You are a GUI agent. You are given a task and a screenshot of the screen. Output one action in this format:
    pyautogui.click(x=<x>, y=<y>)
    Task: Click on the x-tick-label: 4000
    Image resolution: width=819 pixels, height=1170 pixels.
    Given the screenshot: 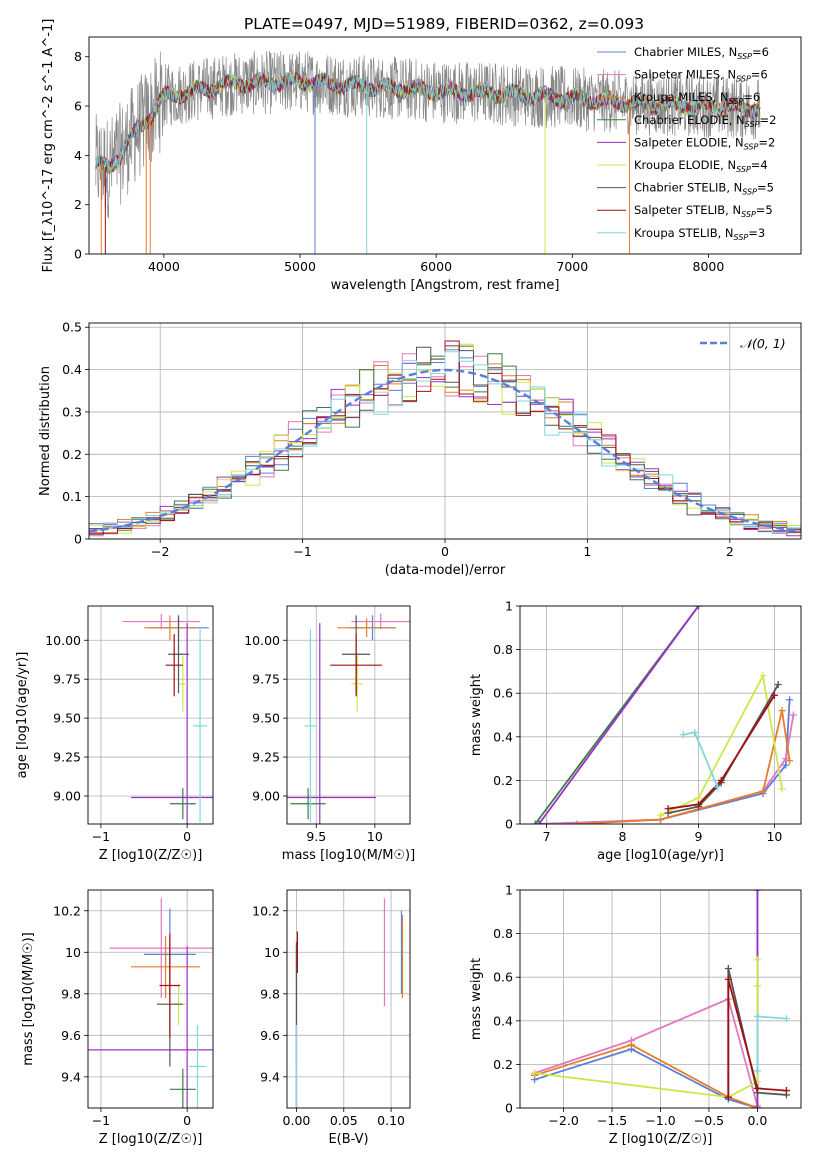 What is the action you would take?
    pyautogui.click(x=164, y=266)
    